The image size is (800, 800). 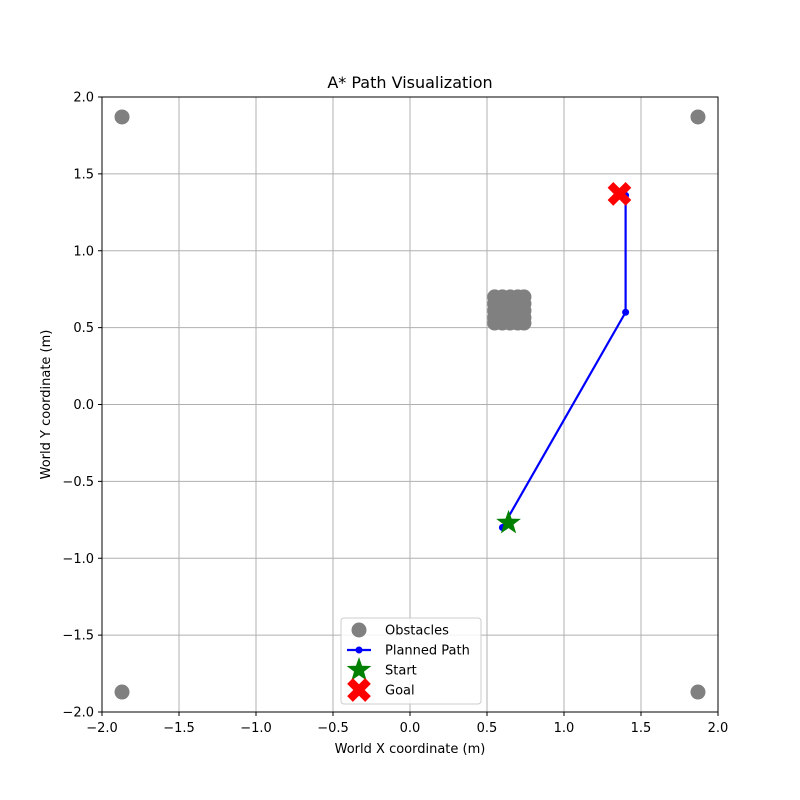 I want to click on y-tick-label: −0.5, so click(x=78, y=482).